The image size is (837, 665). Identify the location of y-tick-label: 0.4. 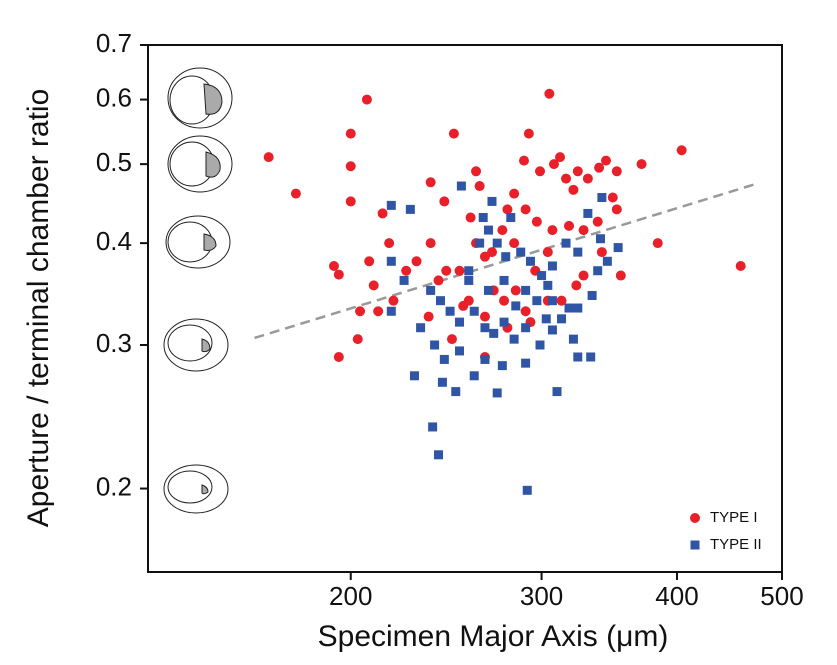
(114, 241).